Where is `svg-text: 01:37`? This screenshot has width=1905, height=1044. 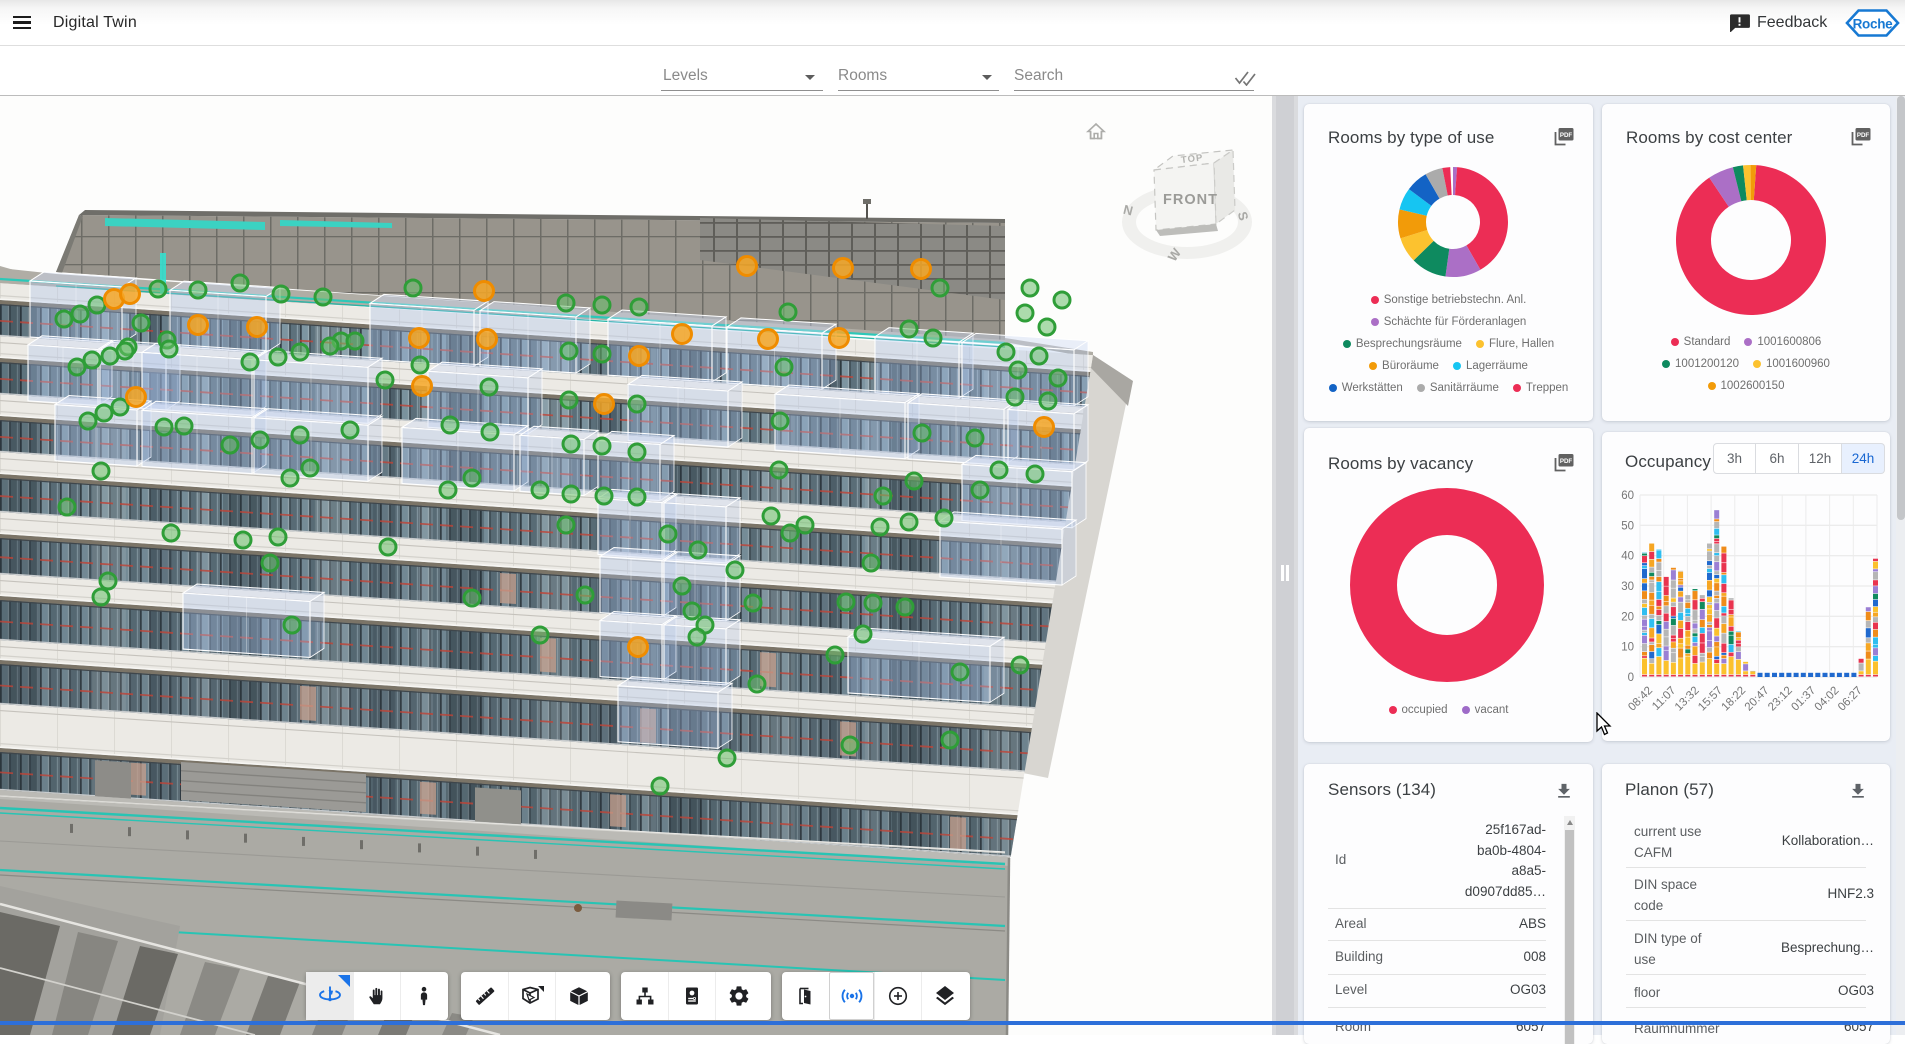
svg-text: 01:37 is located at coordinates (1803, 699).